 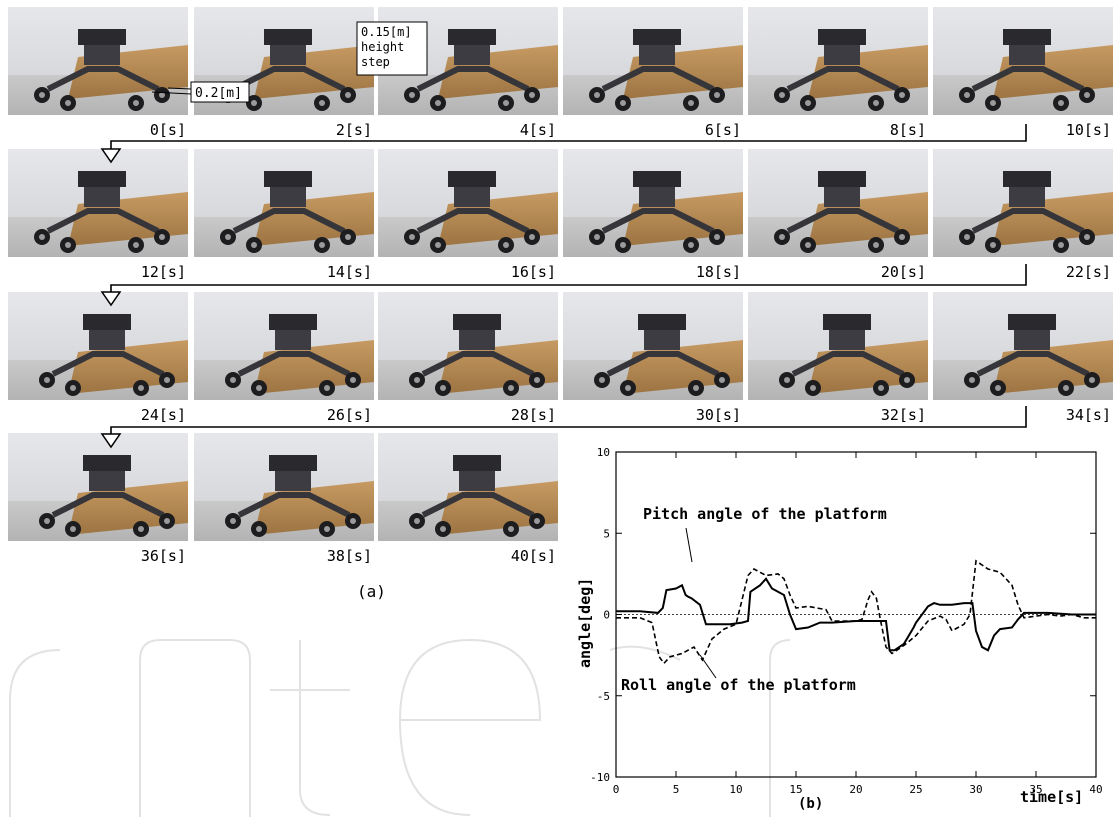 I want to click on video-frame: 18[s], so click(x=653, y=215).